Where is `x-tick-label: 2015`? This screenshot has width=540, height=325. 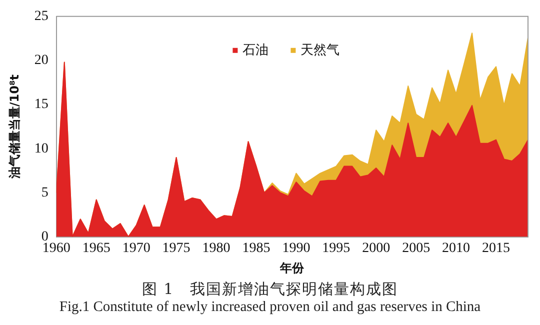
x-tick-label: 2015 is located at coordinates (496, 248).